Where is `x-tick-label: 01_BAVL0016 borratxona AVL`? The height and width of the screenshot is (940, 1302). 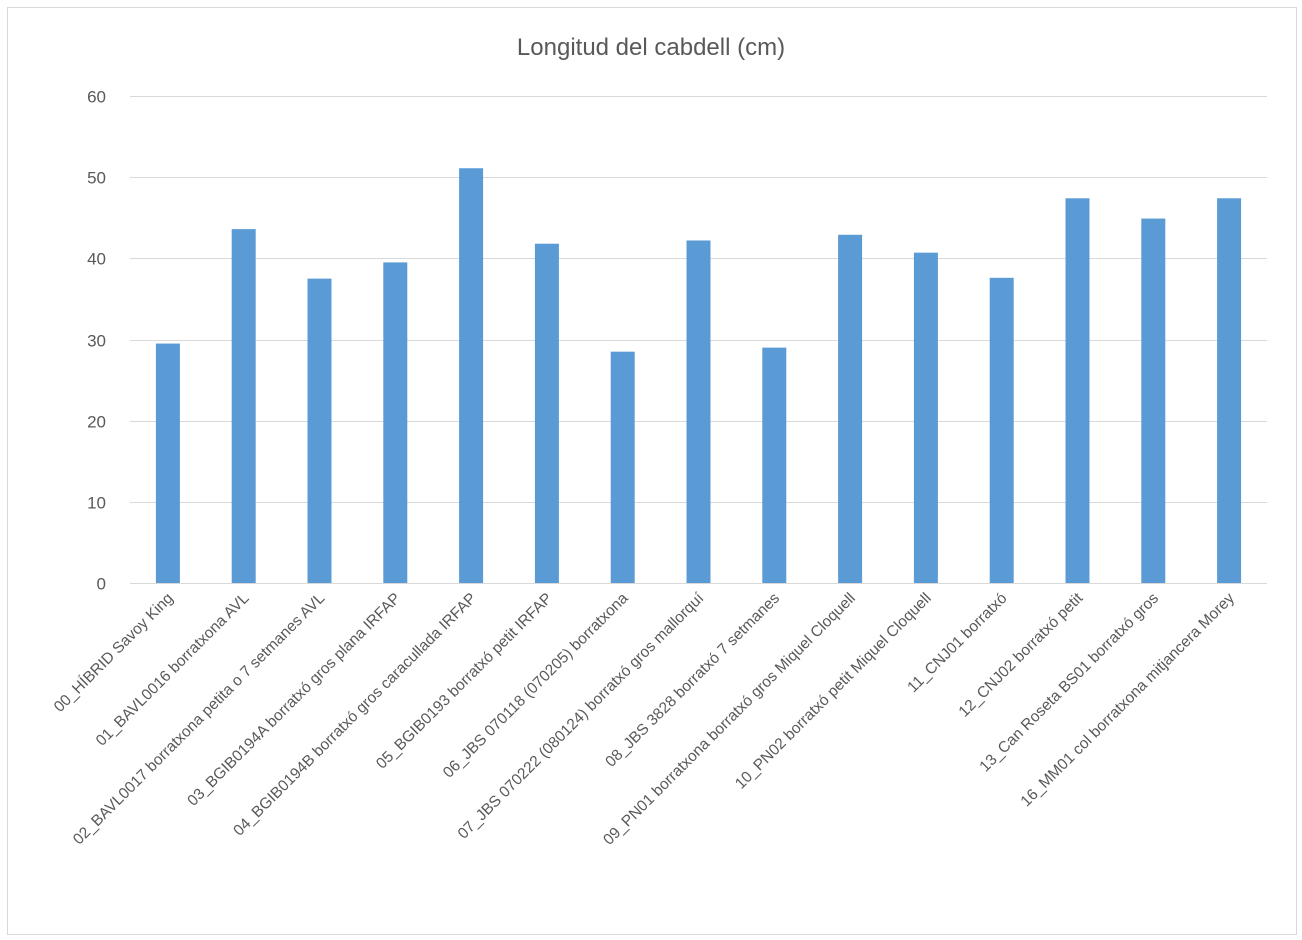 x-tick-label: 01_BAVL0016 borratxona AVL is located at coordinates (173, 670).